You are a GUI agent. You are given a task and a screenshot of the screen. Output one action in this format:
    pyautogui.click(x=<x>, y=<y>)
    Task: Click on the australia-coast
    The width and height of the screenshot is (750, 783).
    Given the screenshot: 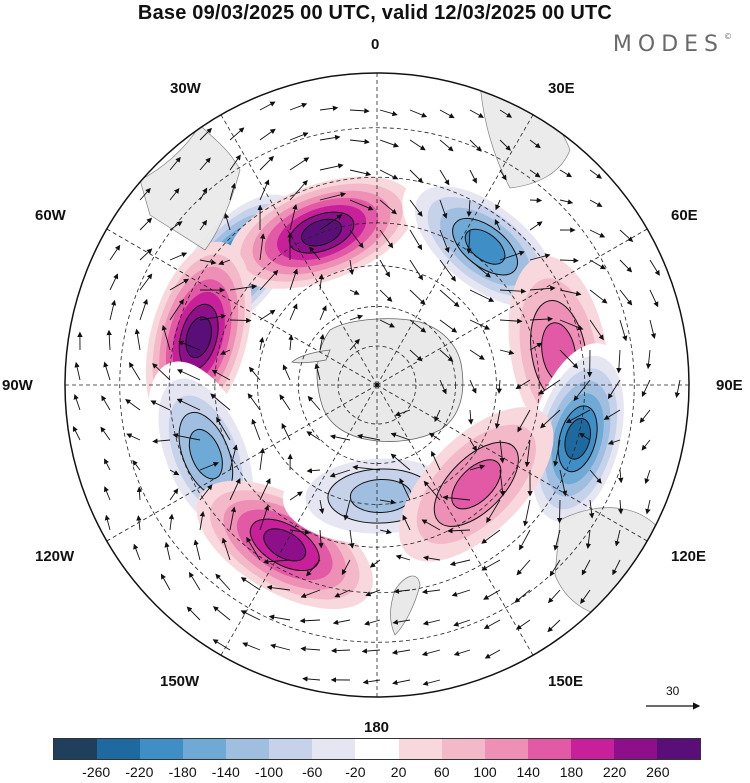 What is the action you would take?
    pyautogui.click(x=608, y=562)
    